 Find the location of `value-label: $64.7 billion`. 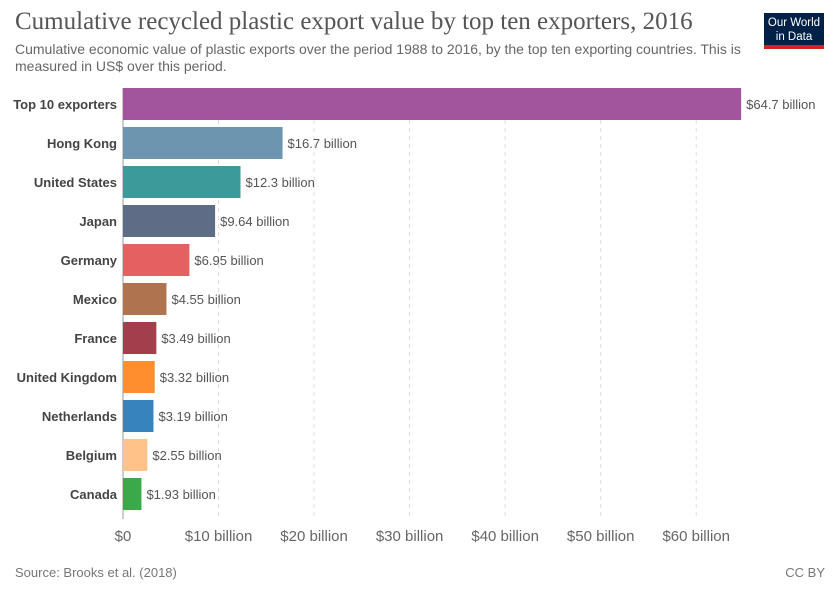

value-label: $64.7 billion is located at coordinates (780, 104).